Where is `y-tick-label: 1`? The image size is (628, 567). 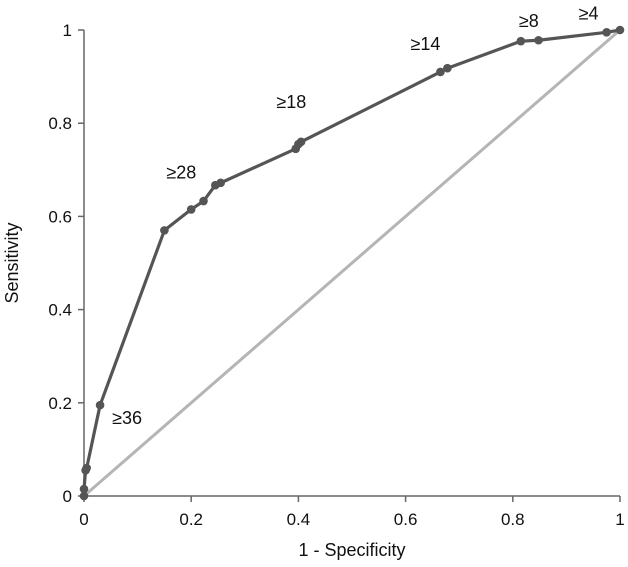 y-tick-label: 1 is located at coordinates (67, 30).